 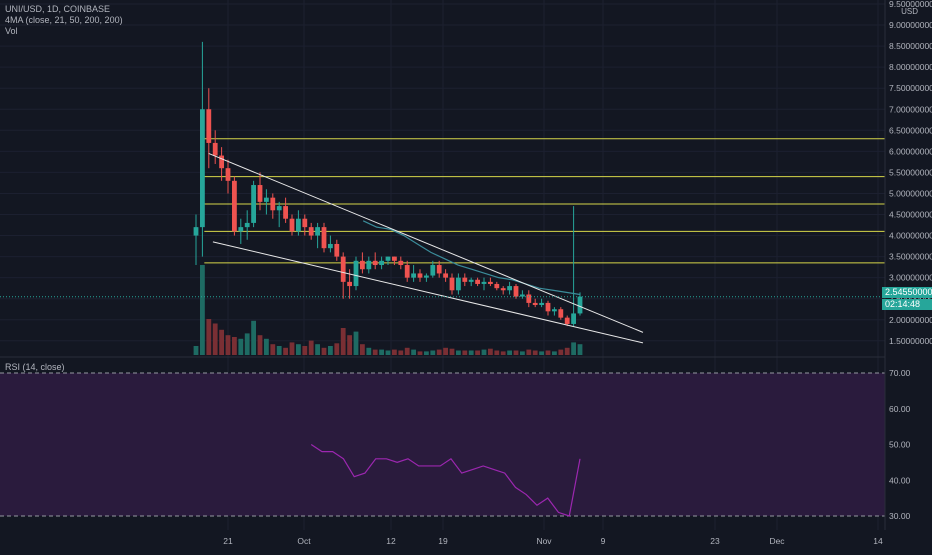 I want to click on trendline, so click(x=428, y=292).